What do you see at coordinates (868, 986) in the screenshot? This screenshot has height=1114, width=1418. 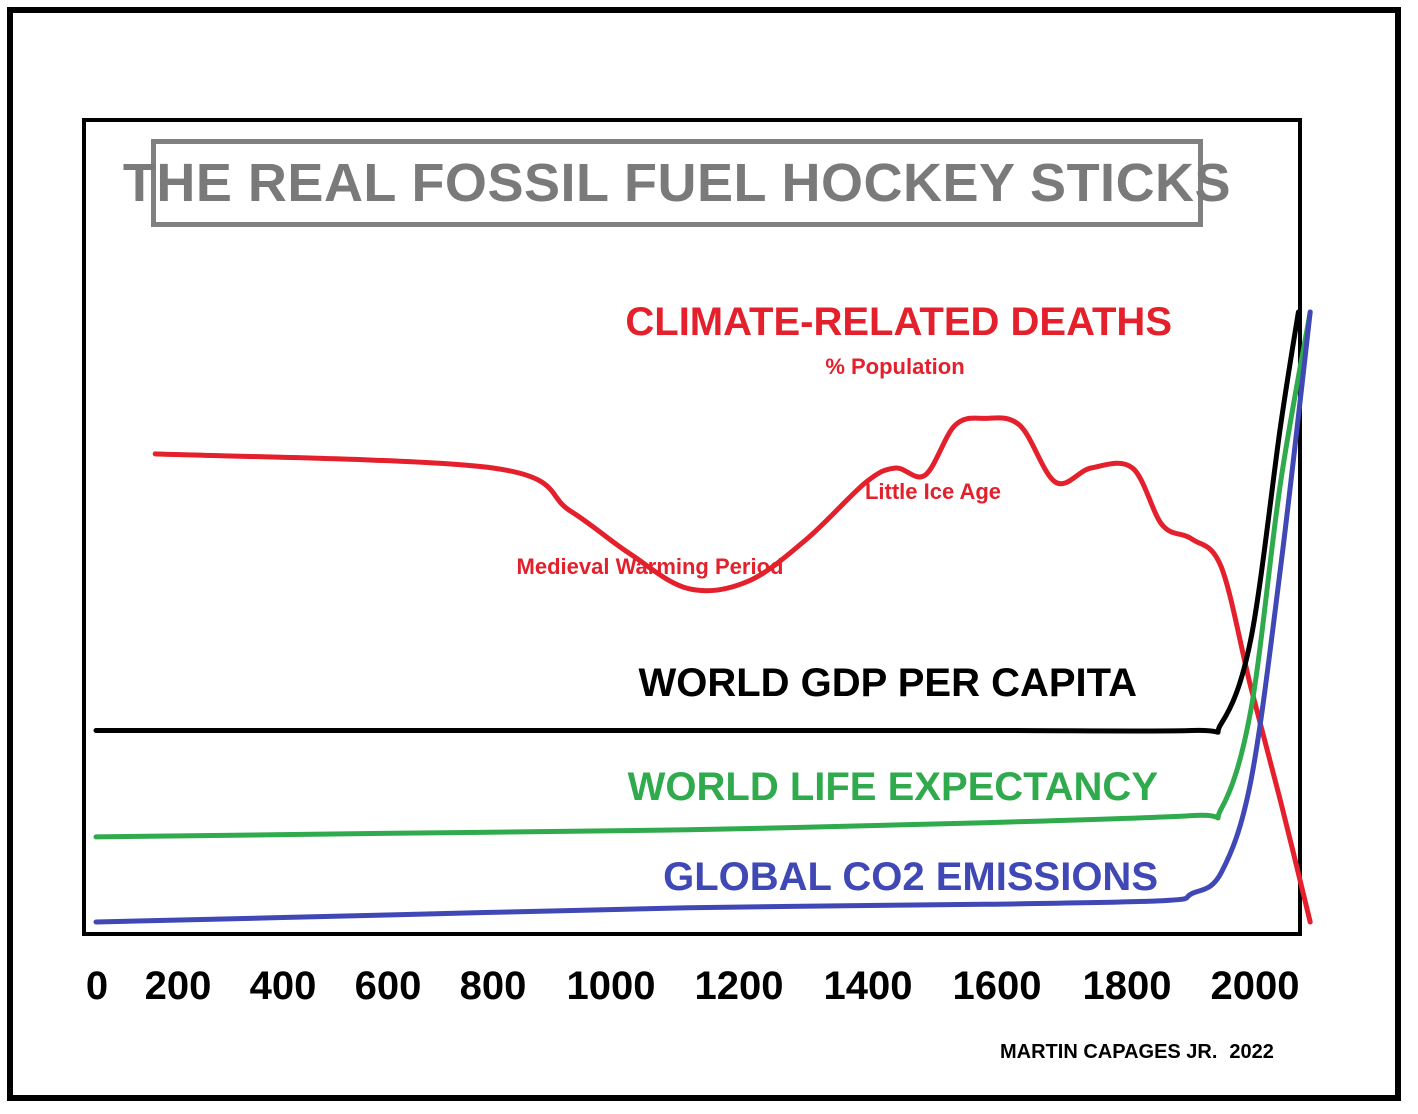 I see `x-tick-label: 1400` at bounding box center [868, 986].